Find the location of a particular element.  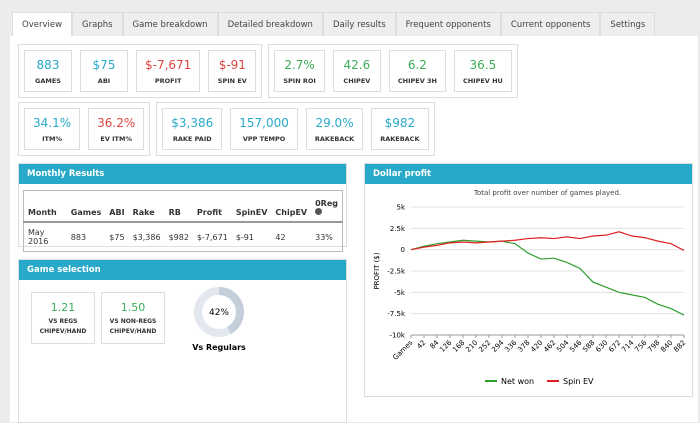

column-header: Month is located at coordinates (45, 206).